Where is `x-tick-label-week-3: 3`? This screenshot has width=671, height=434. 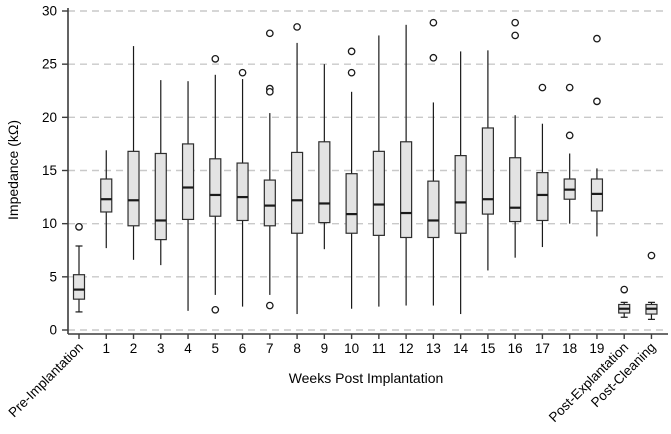 x-tick-label-week-3: 3 is located at coordinates (161, 348).